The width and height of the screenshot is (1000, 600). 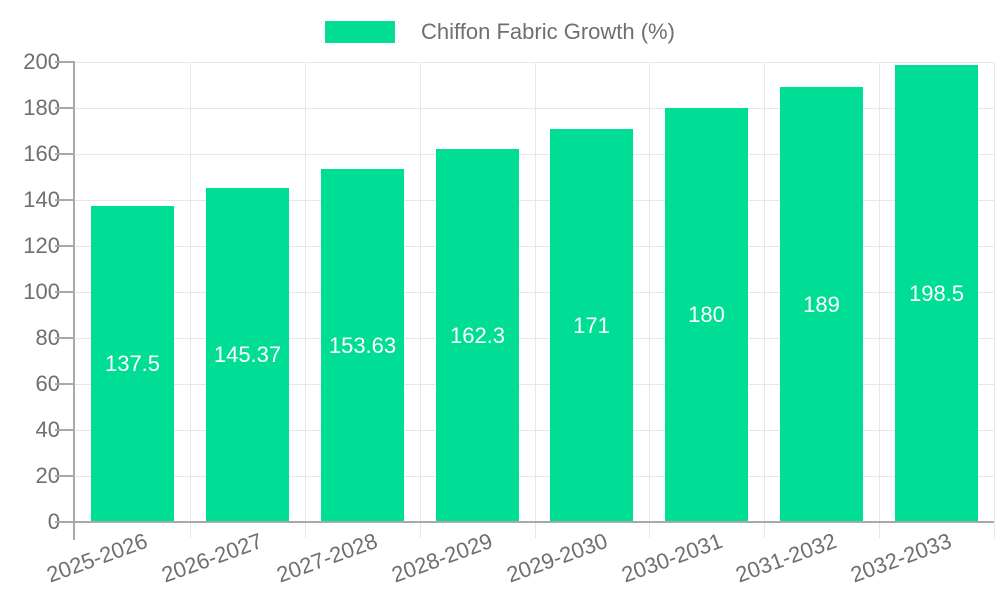 What do you see at coordinates (41, 107) in the screenshot?
I see `y-axis-tick-label: 180` at bounding box center [41, 107].